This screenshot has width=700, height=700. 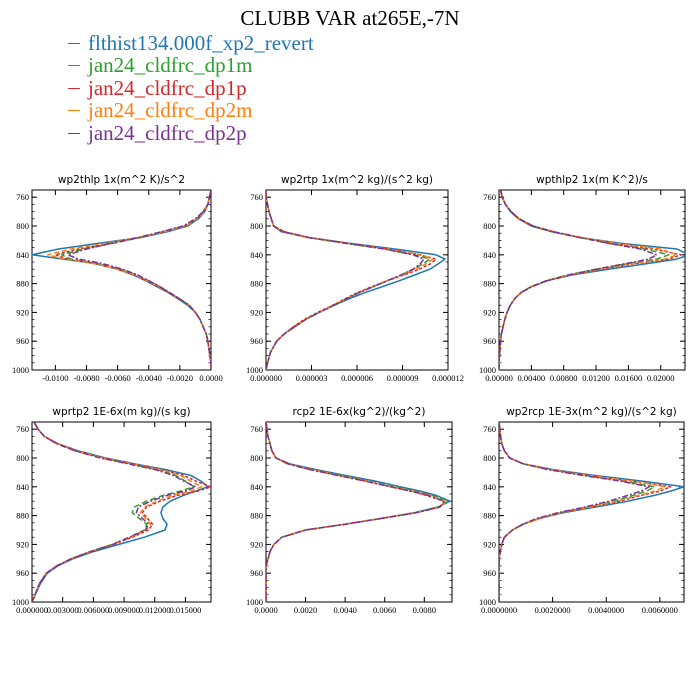 I want to click on x-tick-label: 0.00000, so click(x=499, y=378).